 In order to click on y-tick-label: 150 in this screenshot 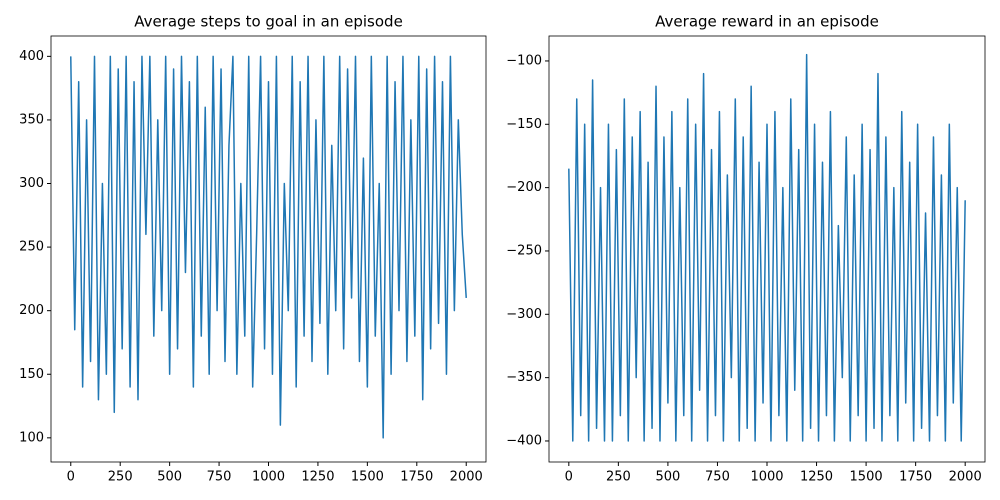, I will do `click(31, 374)`.